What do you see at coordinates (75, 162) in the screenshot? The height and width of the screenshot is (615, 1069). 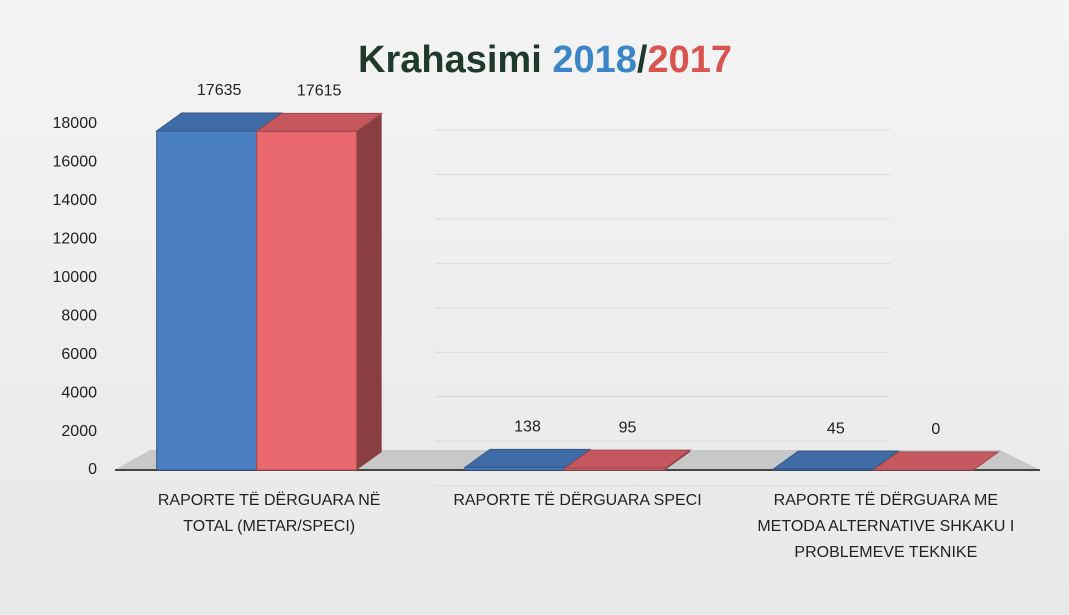 I see `y-tick-label: 16000` at bounding box center [75, 162].